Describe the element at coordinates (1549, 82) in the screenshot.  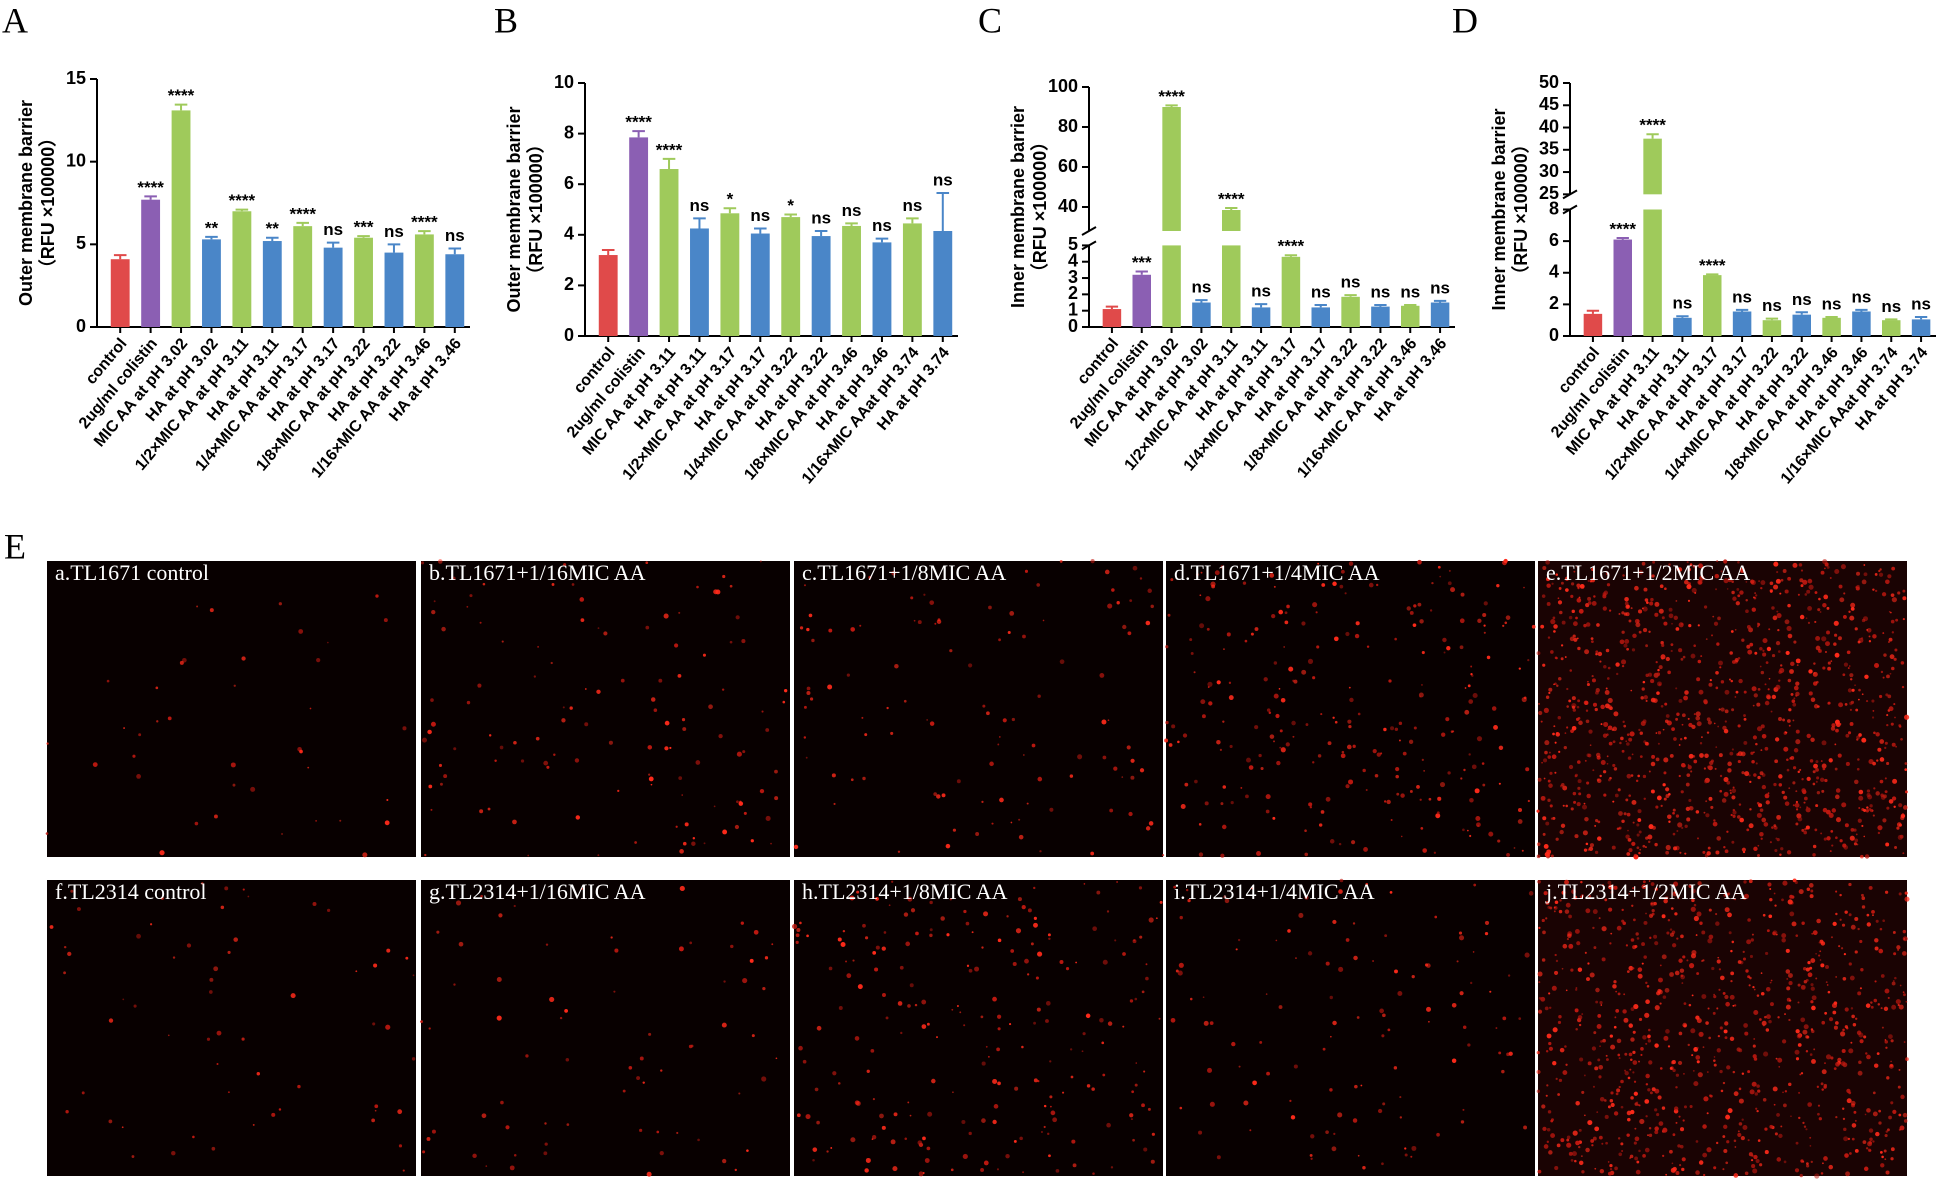
I see `y-tick-label: 50` at that location.